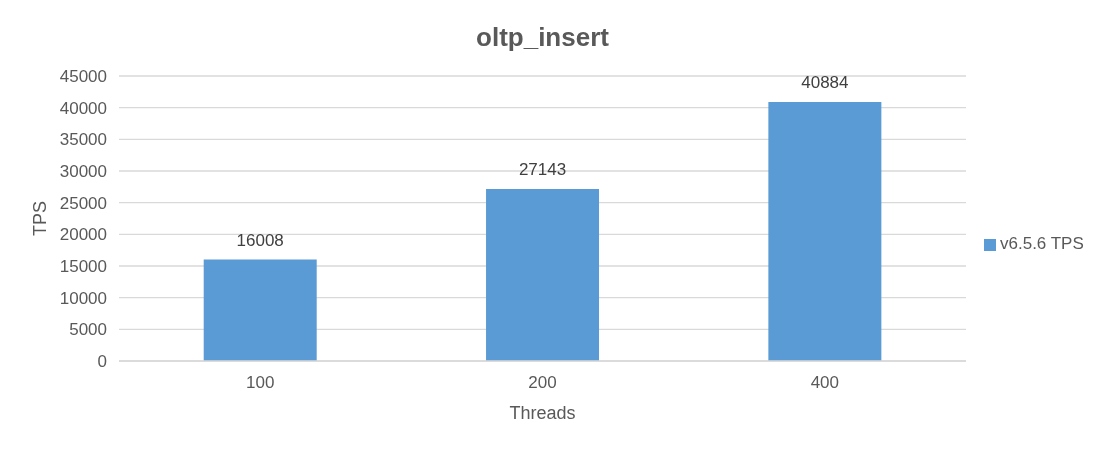 The image size is (1120, 452). Describe the element at coordinates (83, 77) in the screenshot. I see `y-tick-label: 45000` at that location.